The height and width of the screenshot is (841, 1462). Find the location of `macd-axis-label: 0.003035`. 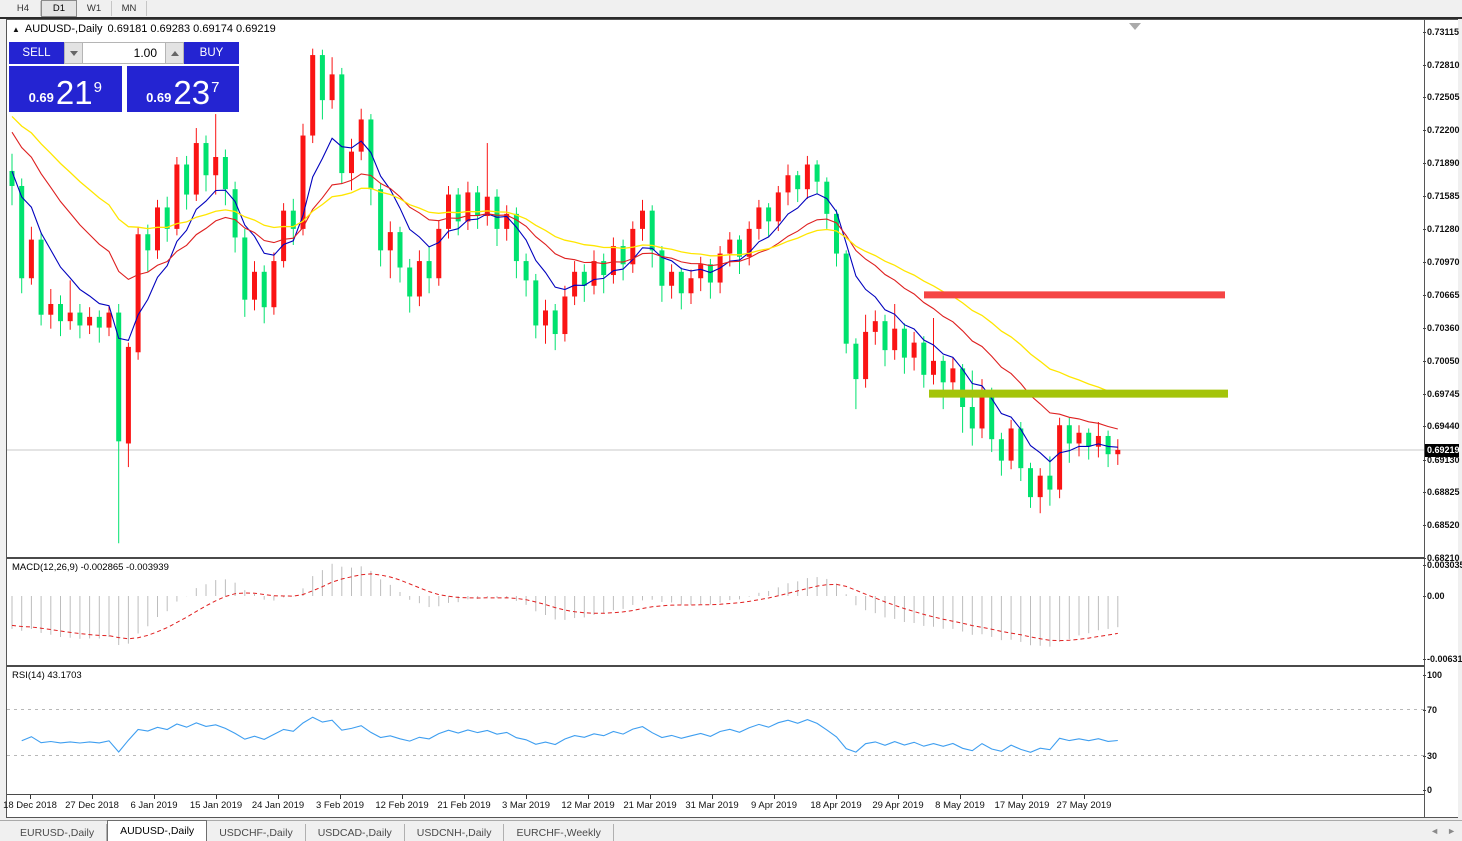

macd-axis-label: 0.003035 is located at coordinates (1442, 565).